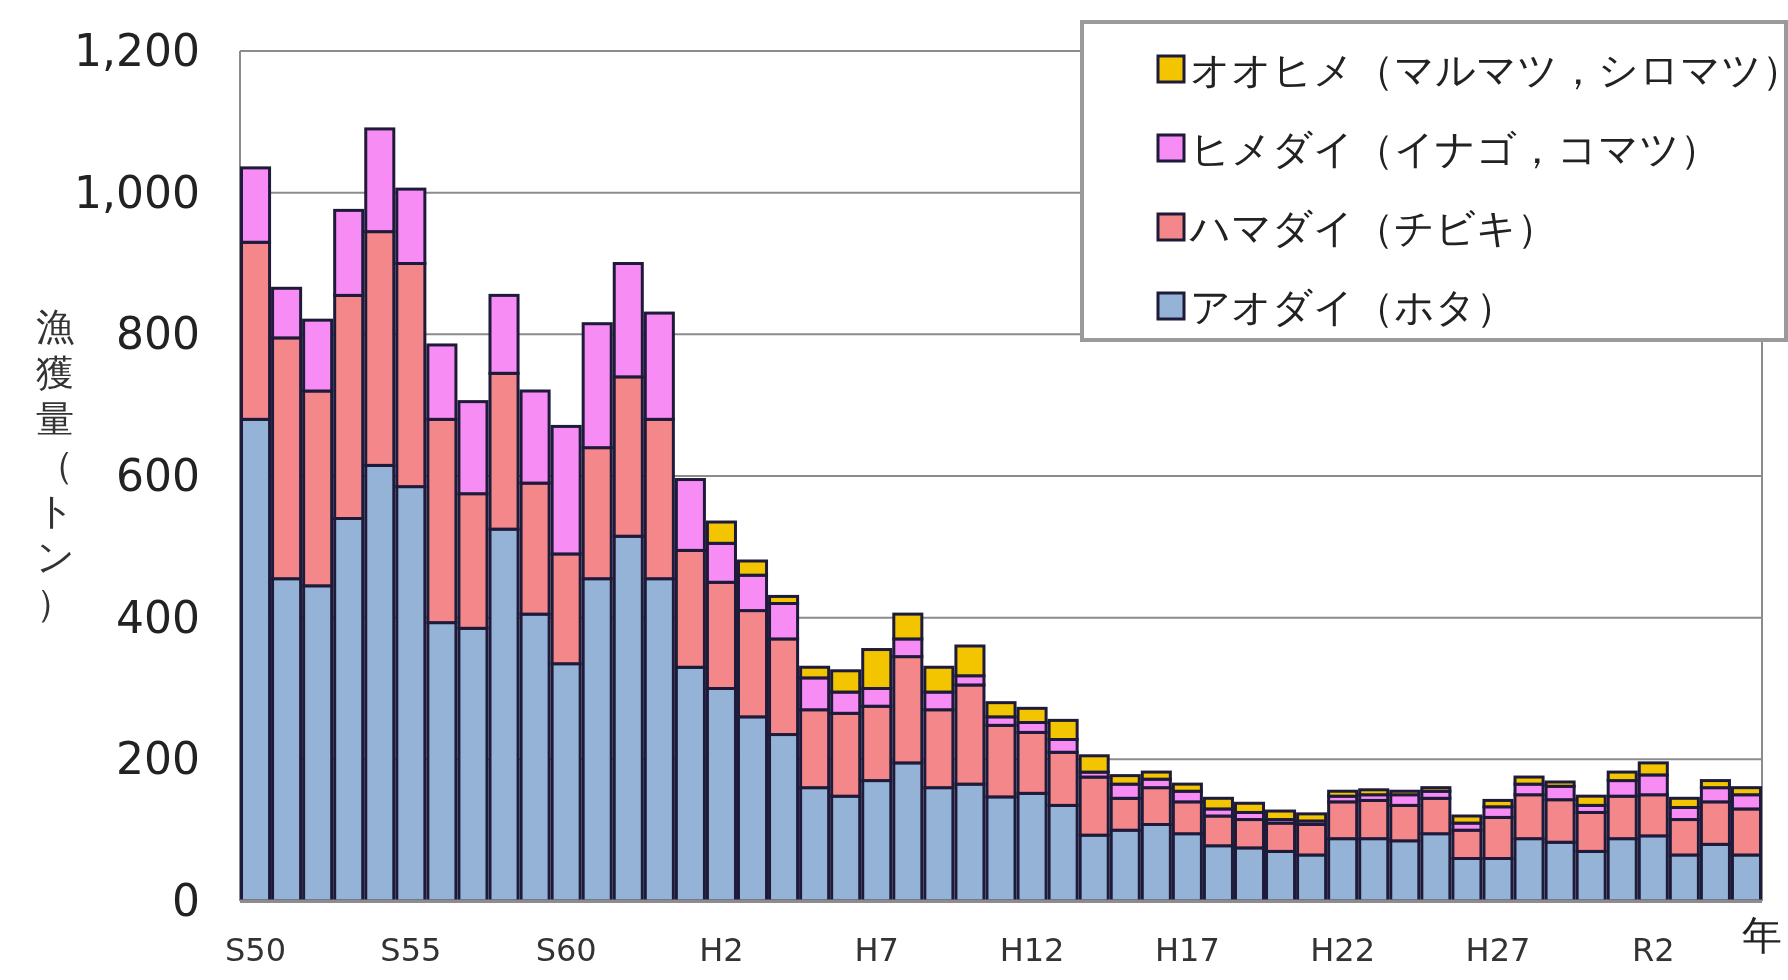 This screenshot has width=1788, height=980. Describe the element at coordinates (158, 759) in the screenshot. I see `y-tick-label: 200` at that location.